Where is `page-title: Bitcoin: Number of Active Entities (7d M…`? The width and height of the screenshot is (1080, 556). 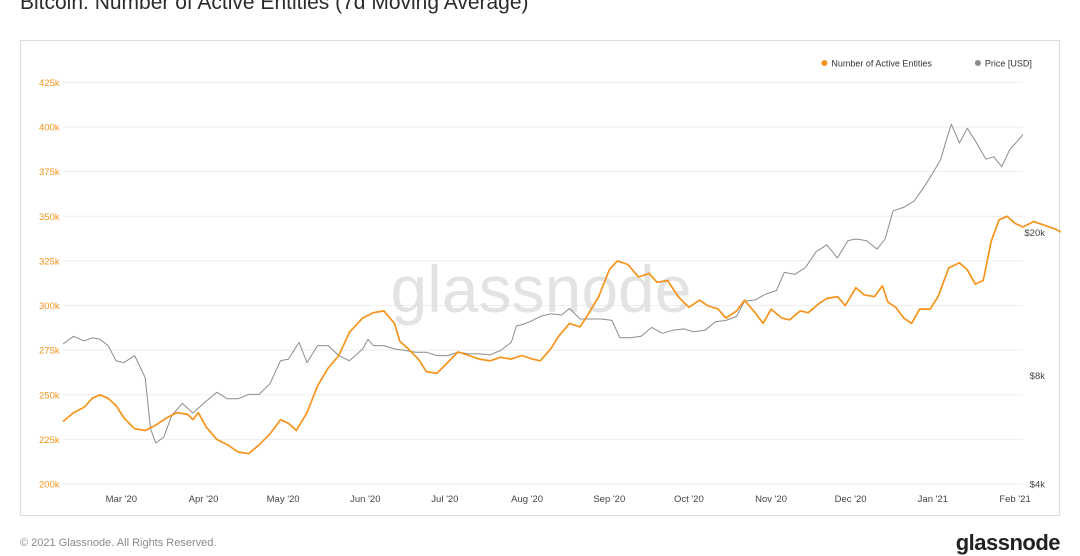
page-title: Bitcoin: Number of Active Entities (7d M… is located at coordinates (274, 7).